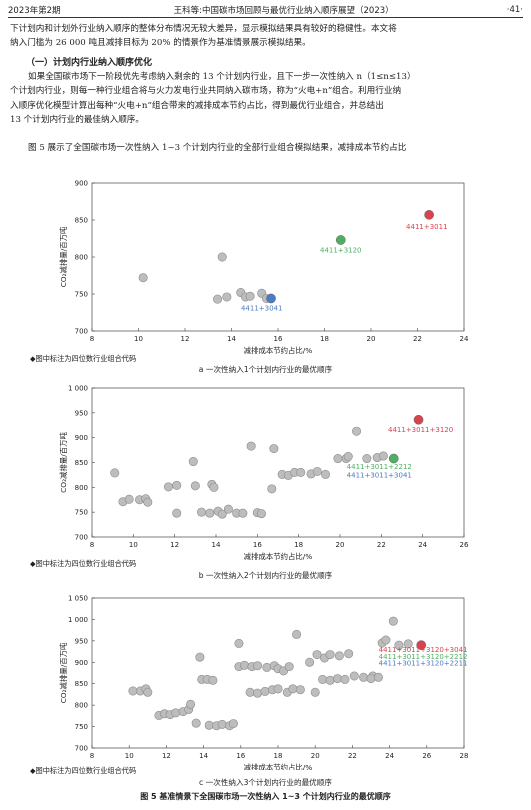  What do you see at coordinates (464, 756) in the screenshot?
I see `x-tick-label: 28` at bounding box center [464, 756].